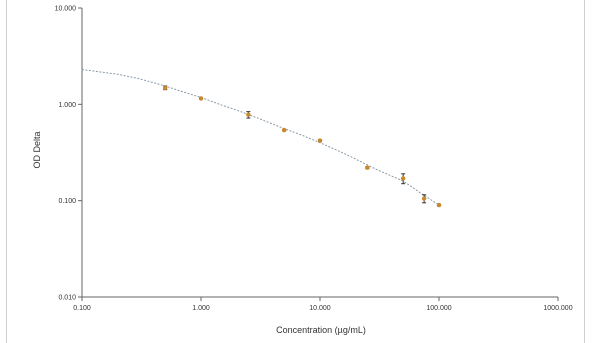 The width and height of the screenshot is (592, 343). Describe the element at coordinates (37, 149) in the screenshot. I see `y-axis-label: OD Delta` at that location.